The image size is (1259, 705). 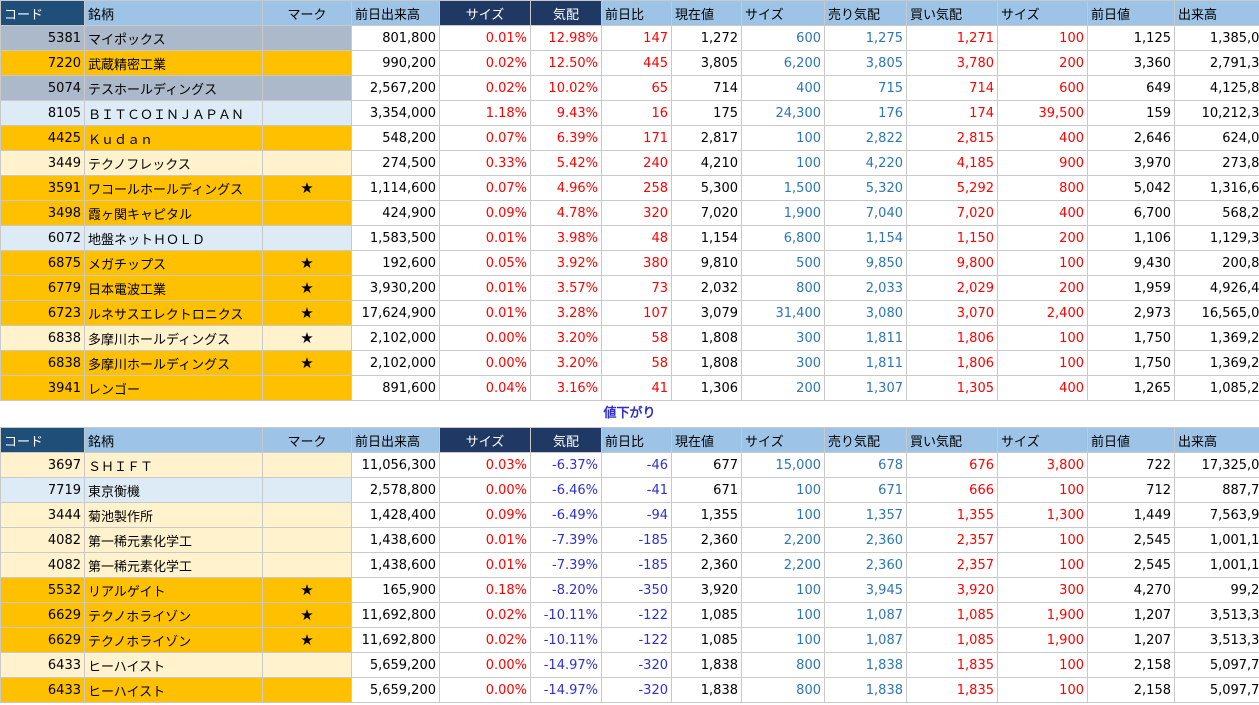 What do you see at coordinates (1131, 288) in the screenshot?
I see `cell-prev-close: 1,959` at bounding box center [1131, 288].